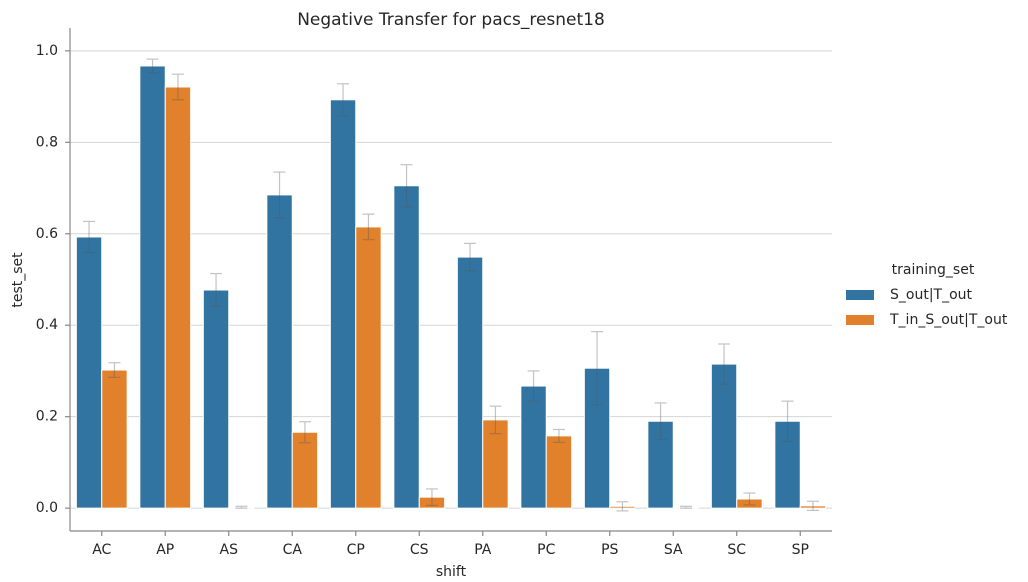  What do you see at coordinates (948, 320) in the screenshot?
I see `legend-label: T_in_S_out|T_out` at bounding box center [948, 320].